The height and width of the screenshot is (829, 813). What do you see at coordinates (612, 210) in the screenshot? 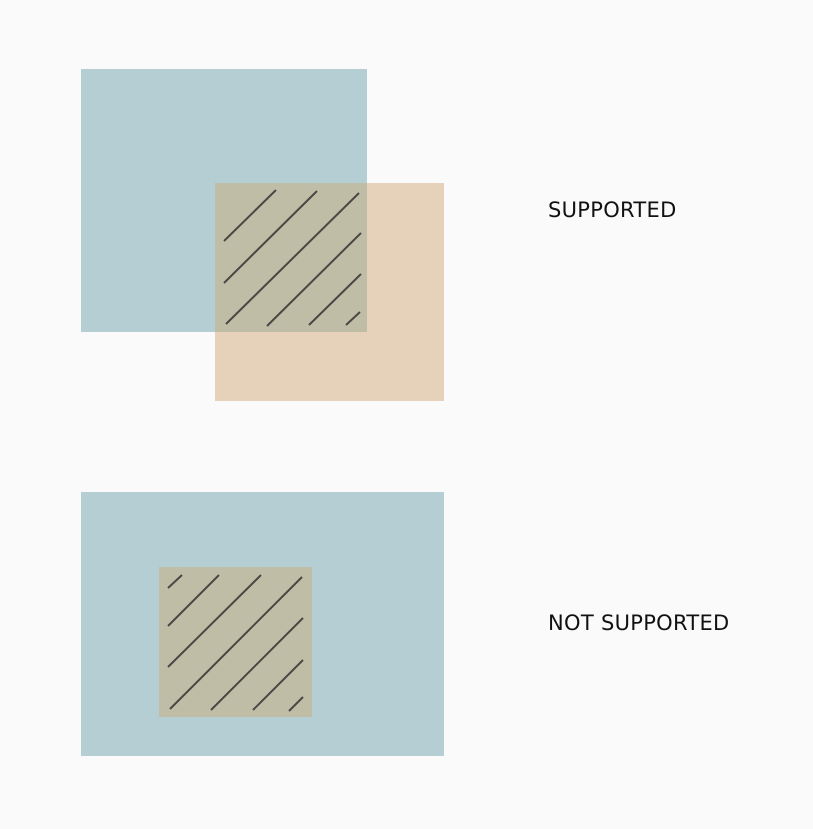
I see `supported-label: SUPPORTED` at bounding box center [612, 210].